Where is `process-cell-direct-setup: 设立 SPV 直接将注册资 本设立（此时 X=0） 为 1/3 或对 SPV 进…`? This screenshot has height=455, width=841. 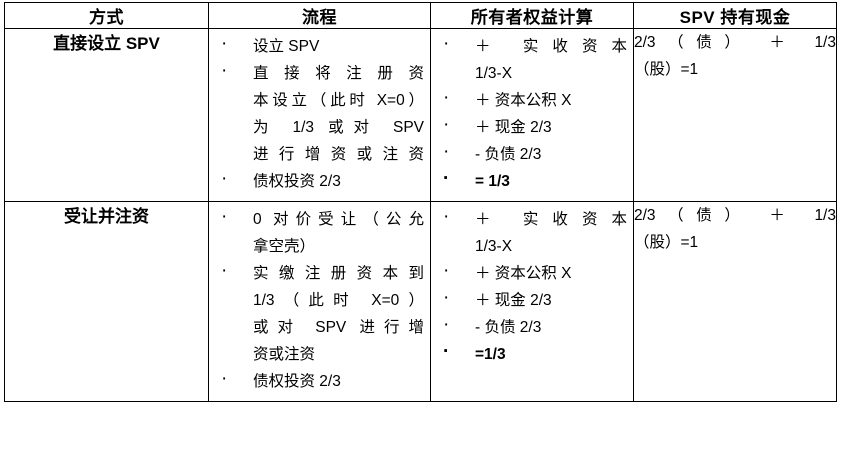
process-cell-direct-setup: 设立 SPV 直接将注册资 本设立（此时 X=0） 为 1/3 或对 SPV 进… is located at coordinates (319, 115).